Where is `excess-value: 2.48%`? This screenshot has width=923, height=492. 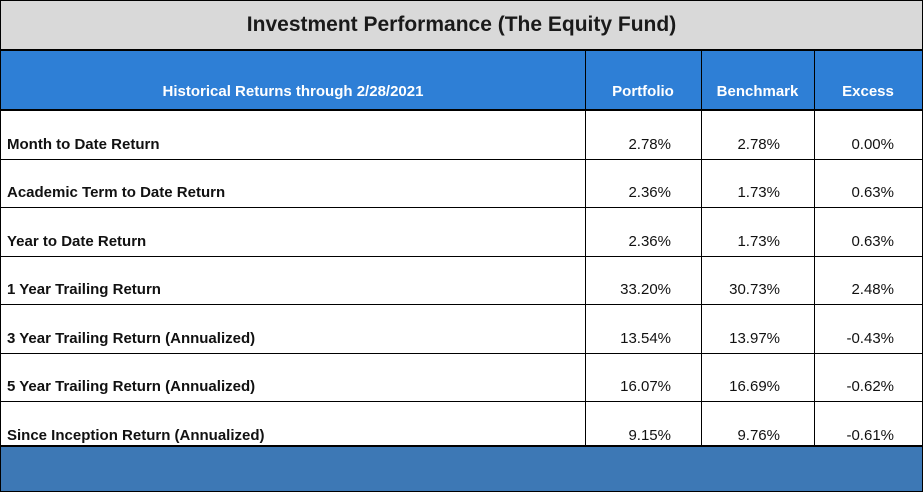
excess-value: 2.48% is located at coordinates (872, 289).